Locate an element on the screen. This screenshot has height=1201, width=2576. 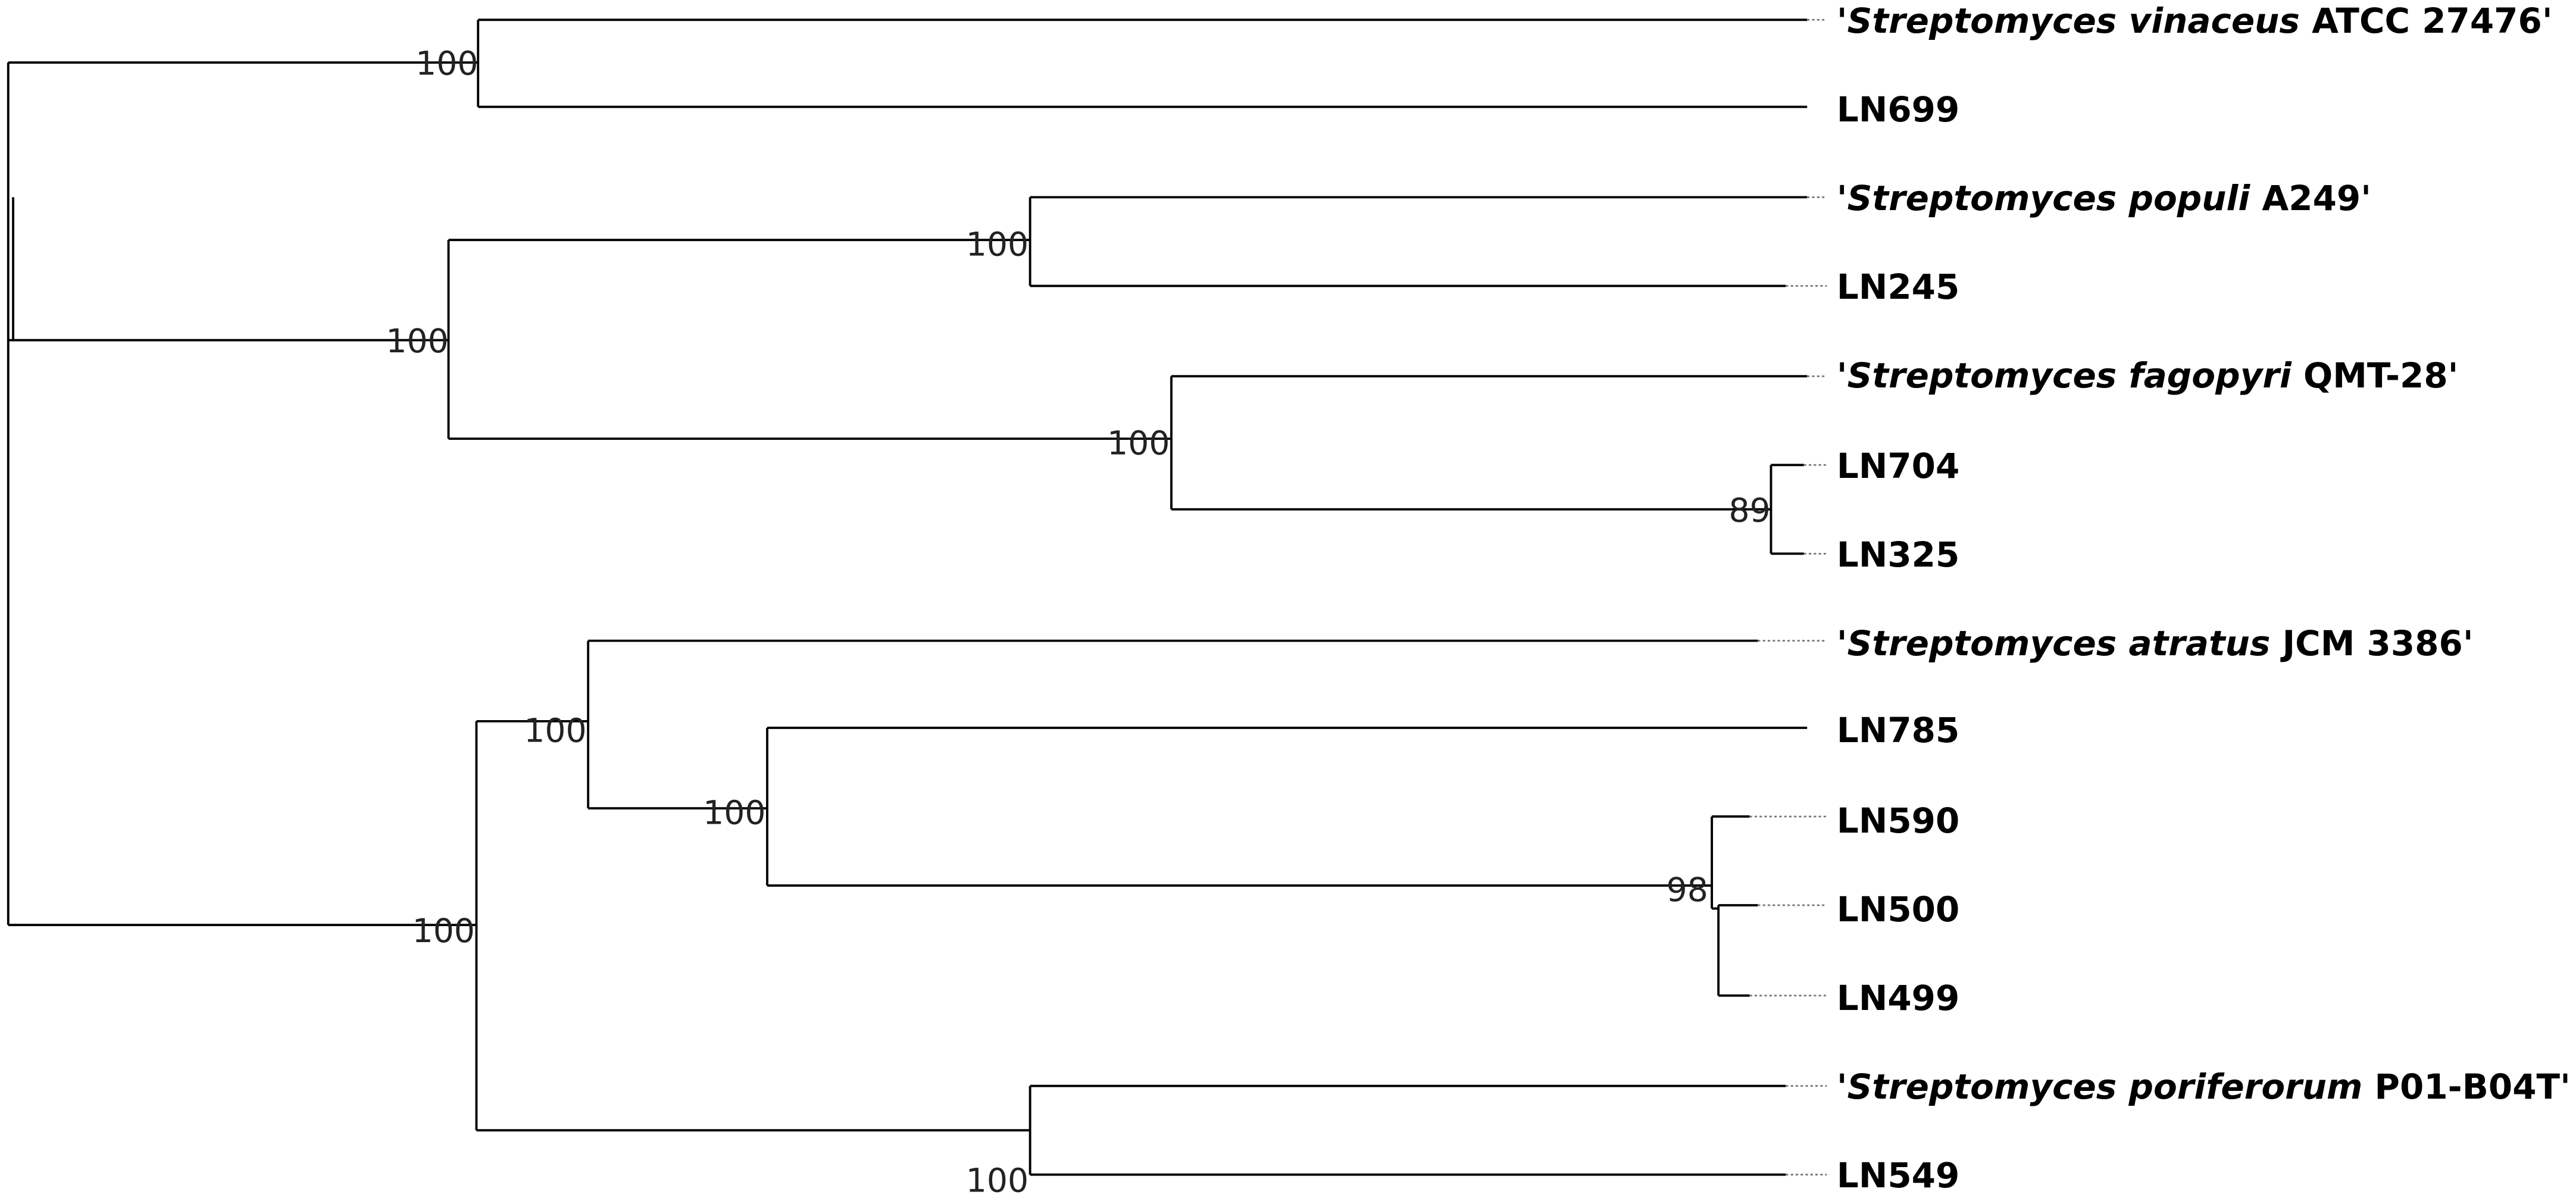
leaf-name: LN590 is located at coordinates (1898, 820).